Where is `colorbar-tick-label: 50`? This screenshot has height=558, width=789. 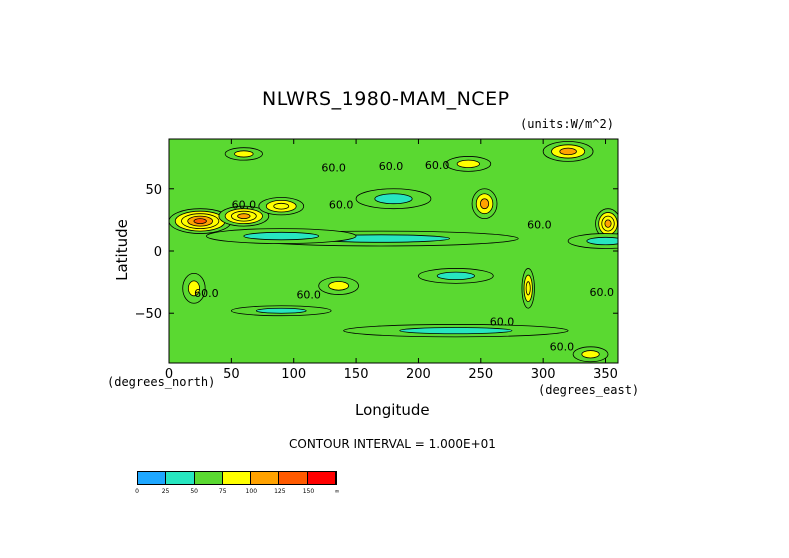 colorbar-tick-label: 50 is located at coordinates (194, 491).